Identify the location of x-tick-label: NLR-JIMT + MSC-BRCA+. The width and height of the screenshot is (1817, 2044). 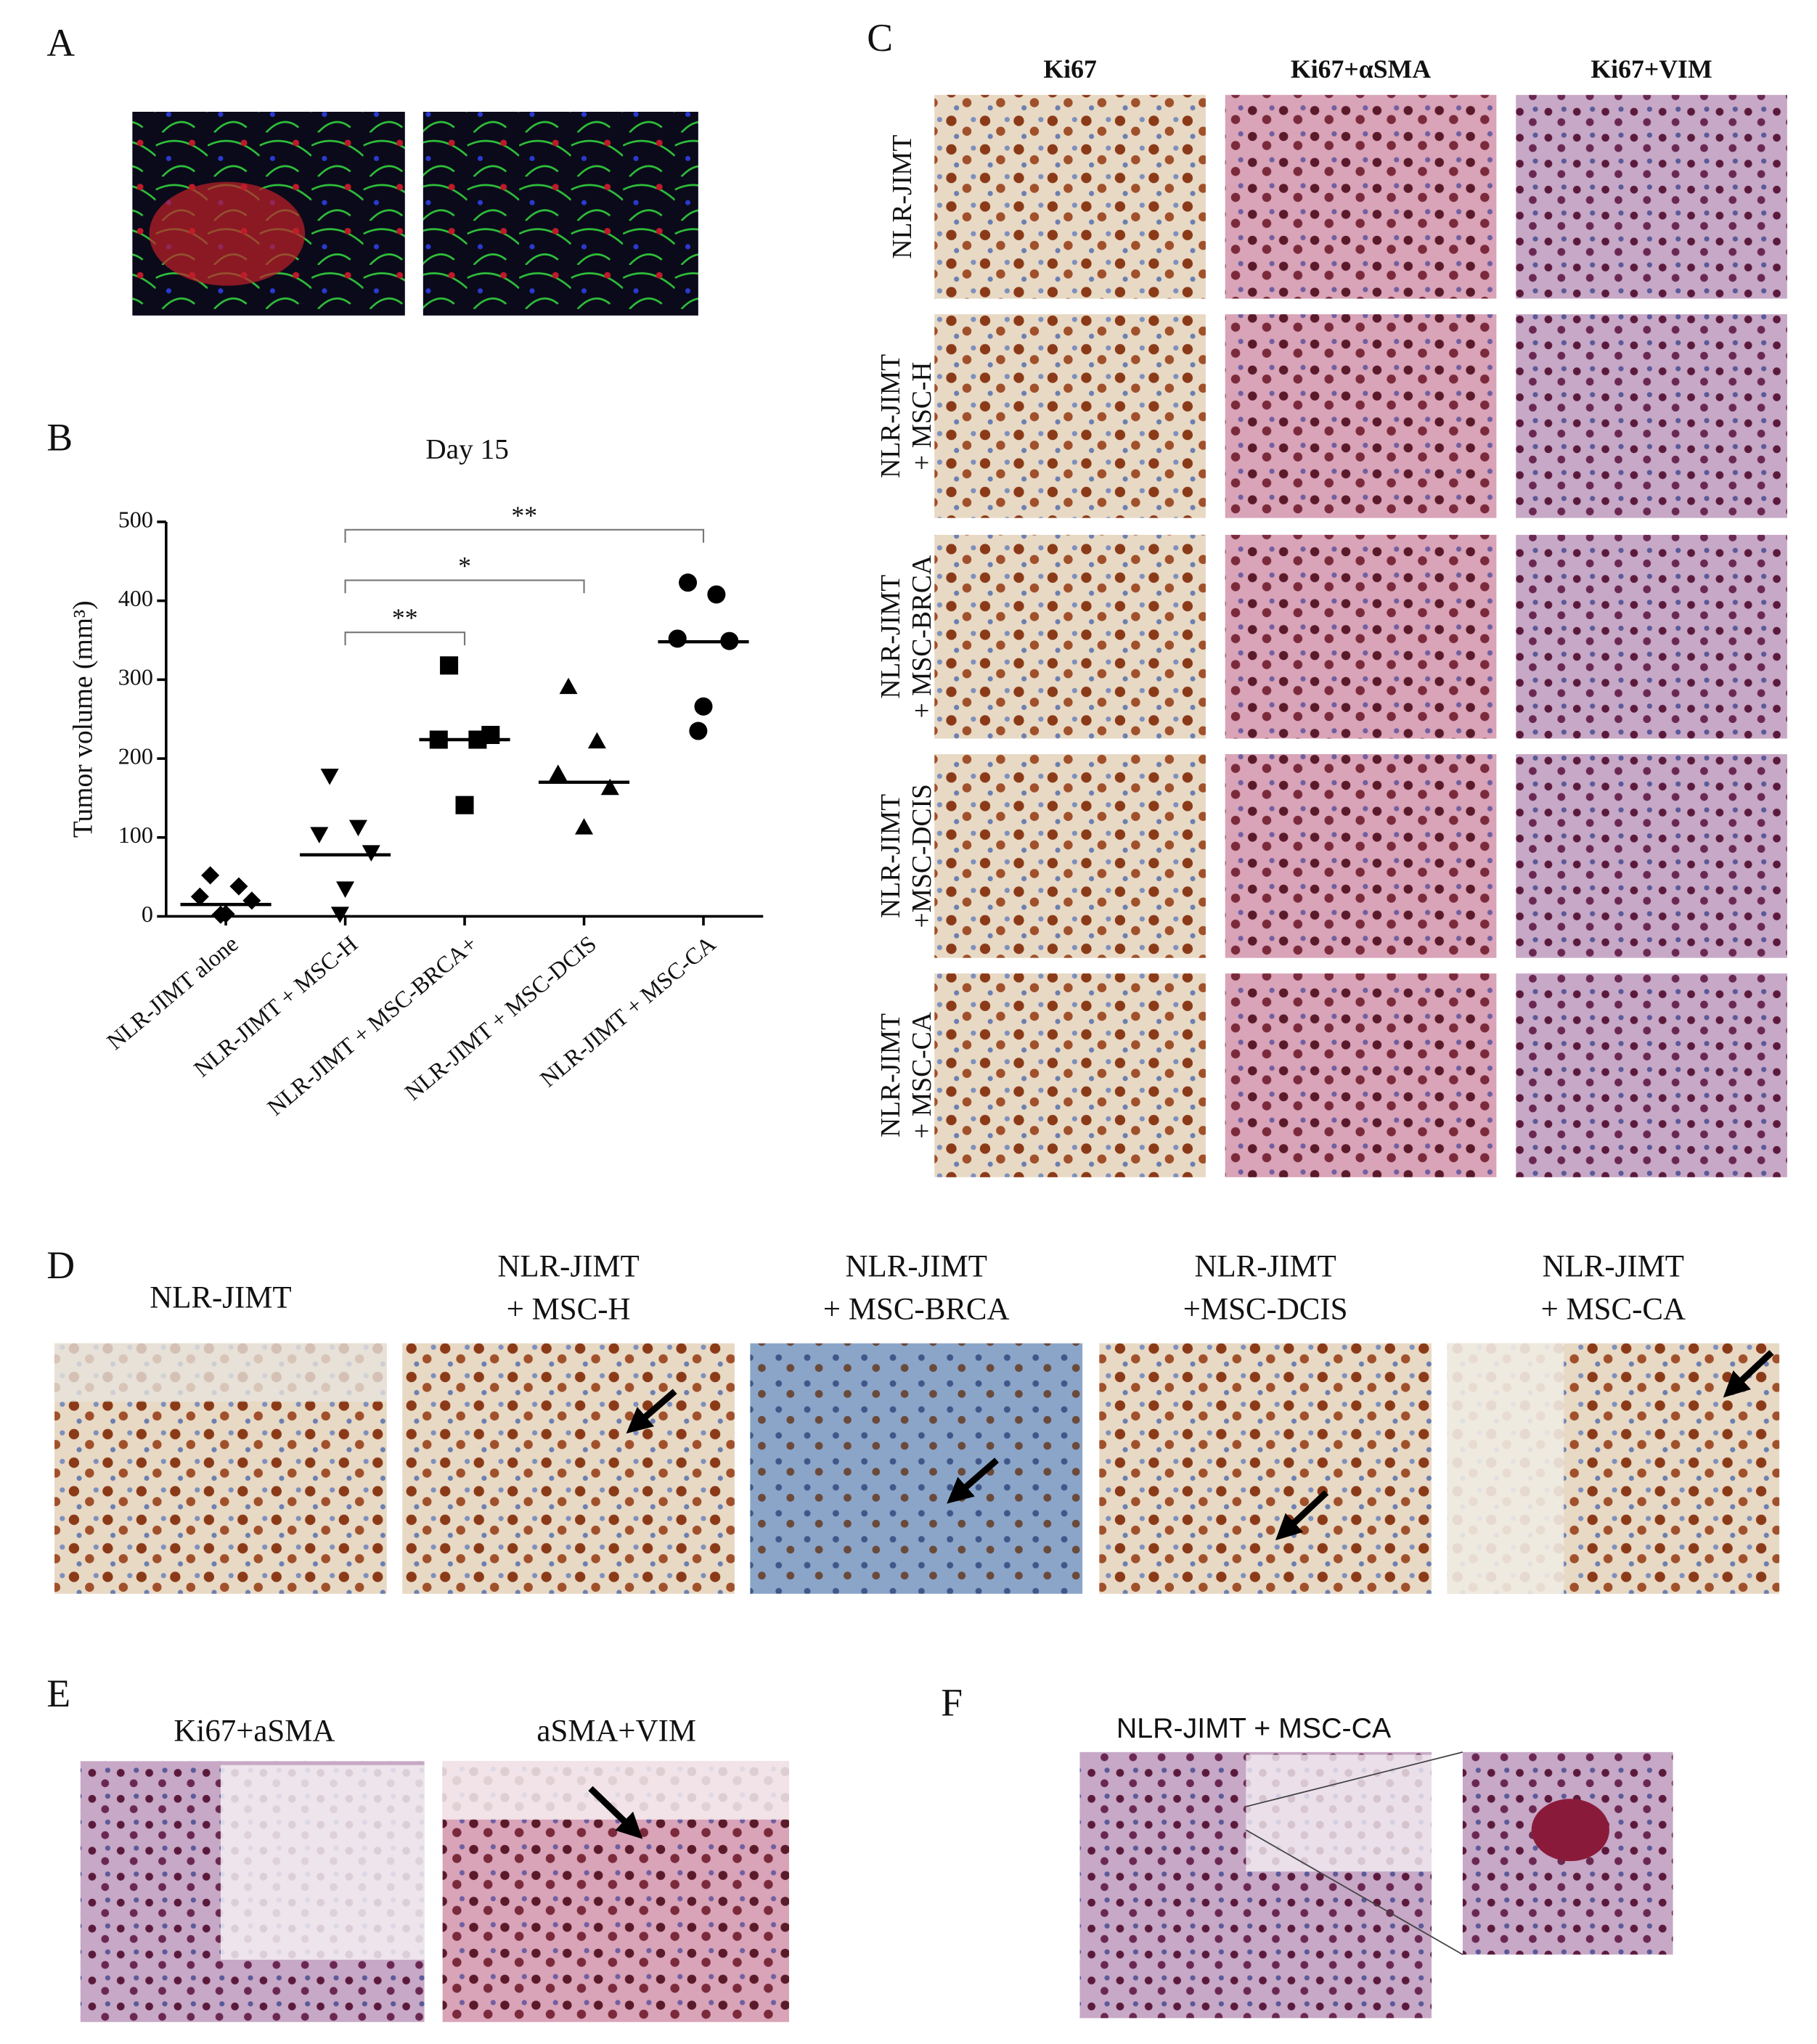
(371, 1026).